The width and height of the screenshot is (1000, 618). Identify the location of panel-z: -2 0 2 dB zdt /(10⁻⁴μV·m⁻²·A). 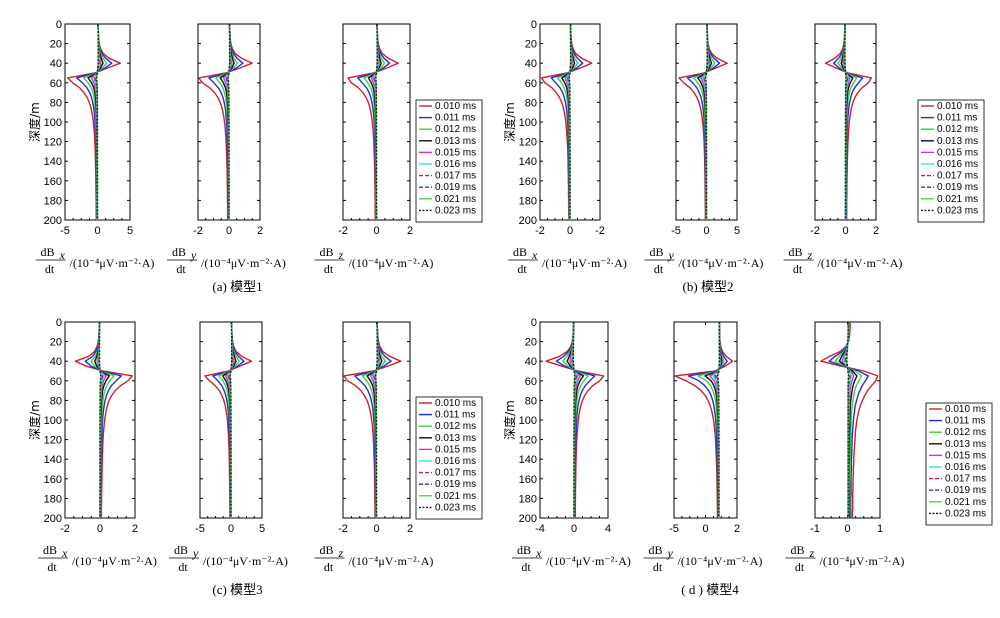
(373, 447).